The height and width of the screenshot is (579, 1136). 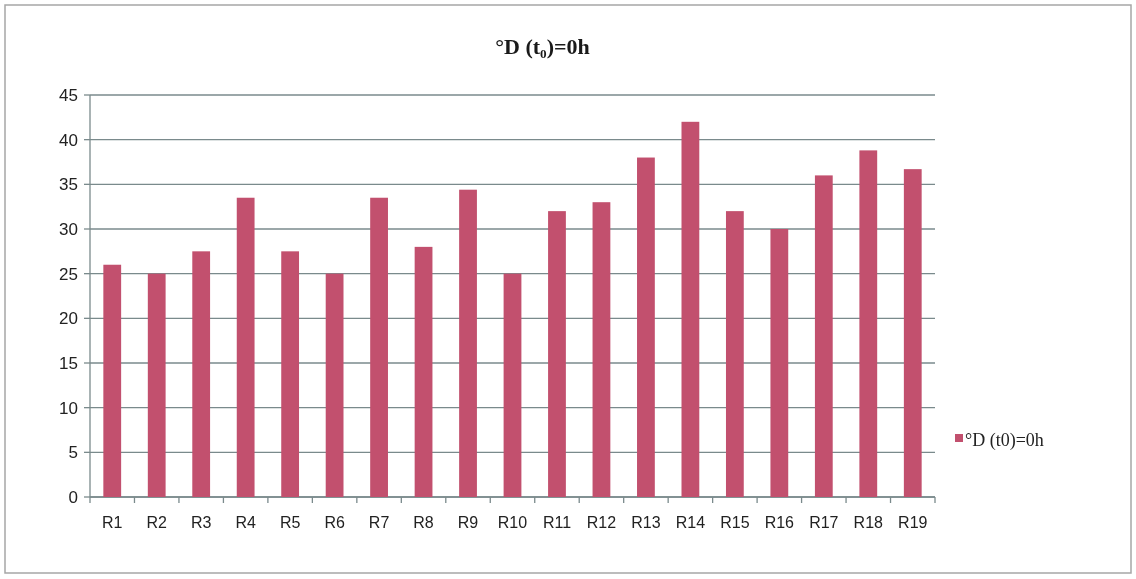 What do you see at coordinates (868, 522) in the screenshot?
I see `x-tick-label: R18` at bounding box center [868, 522].